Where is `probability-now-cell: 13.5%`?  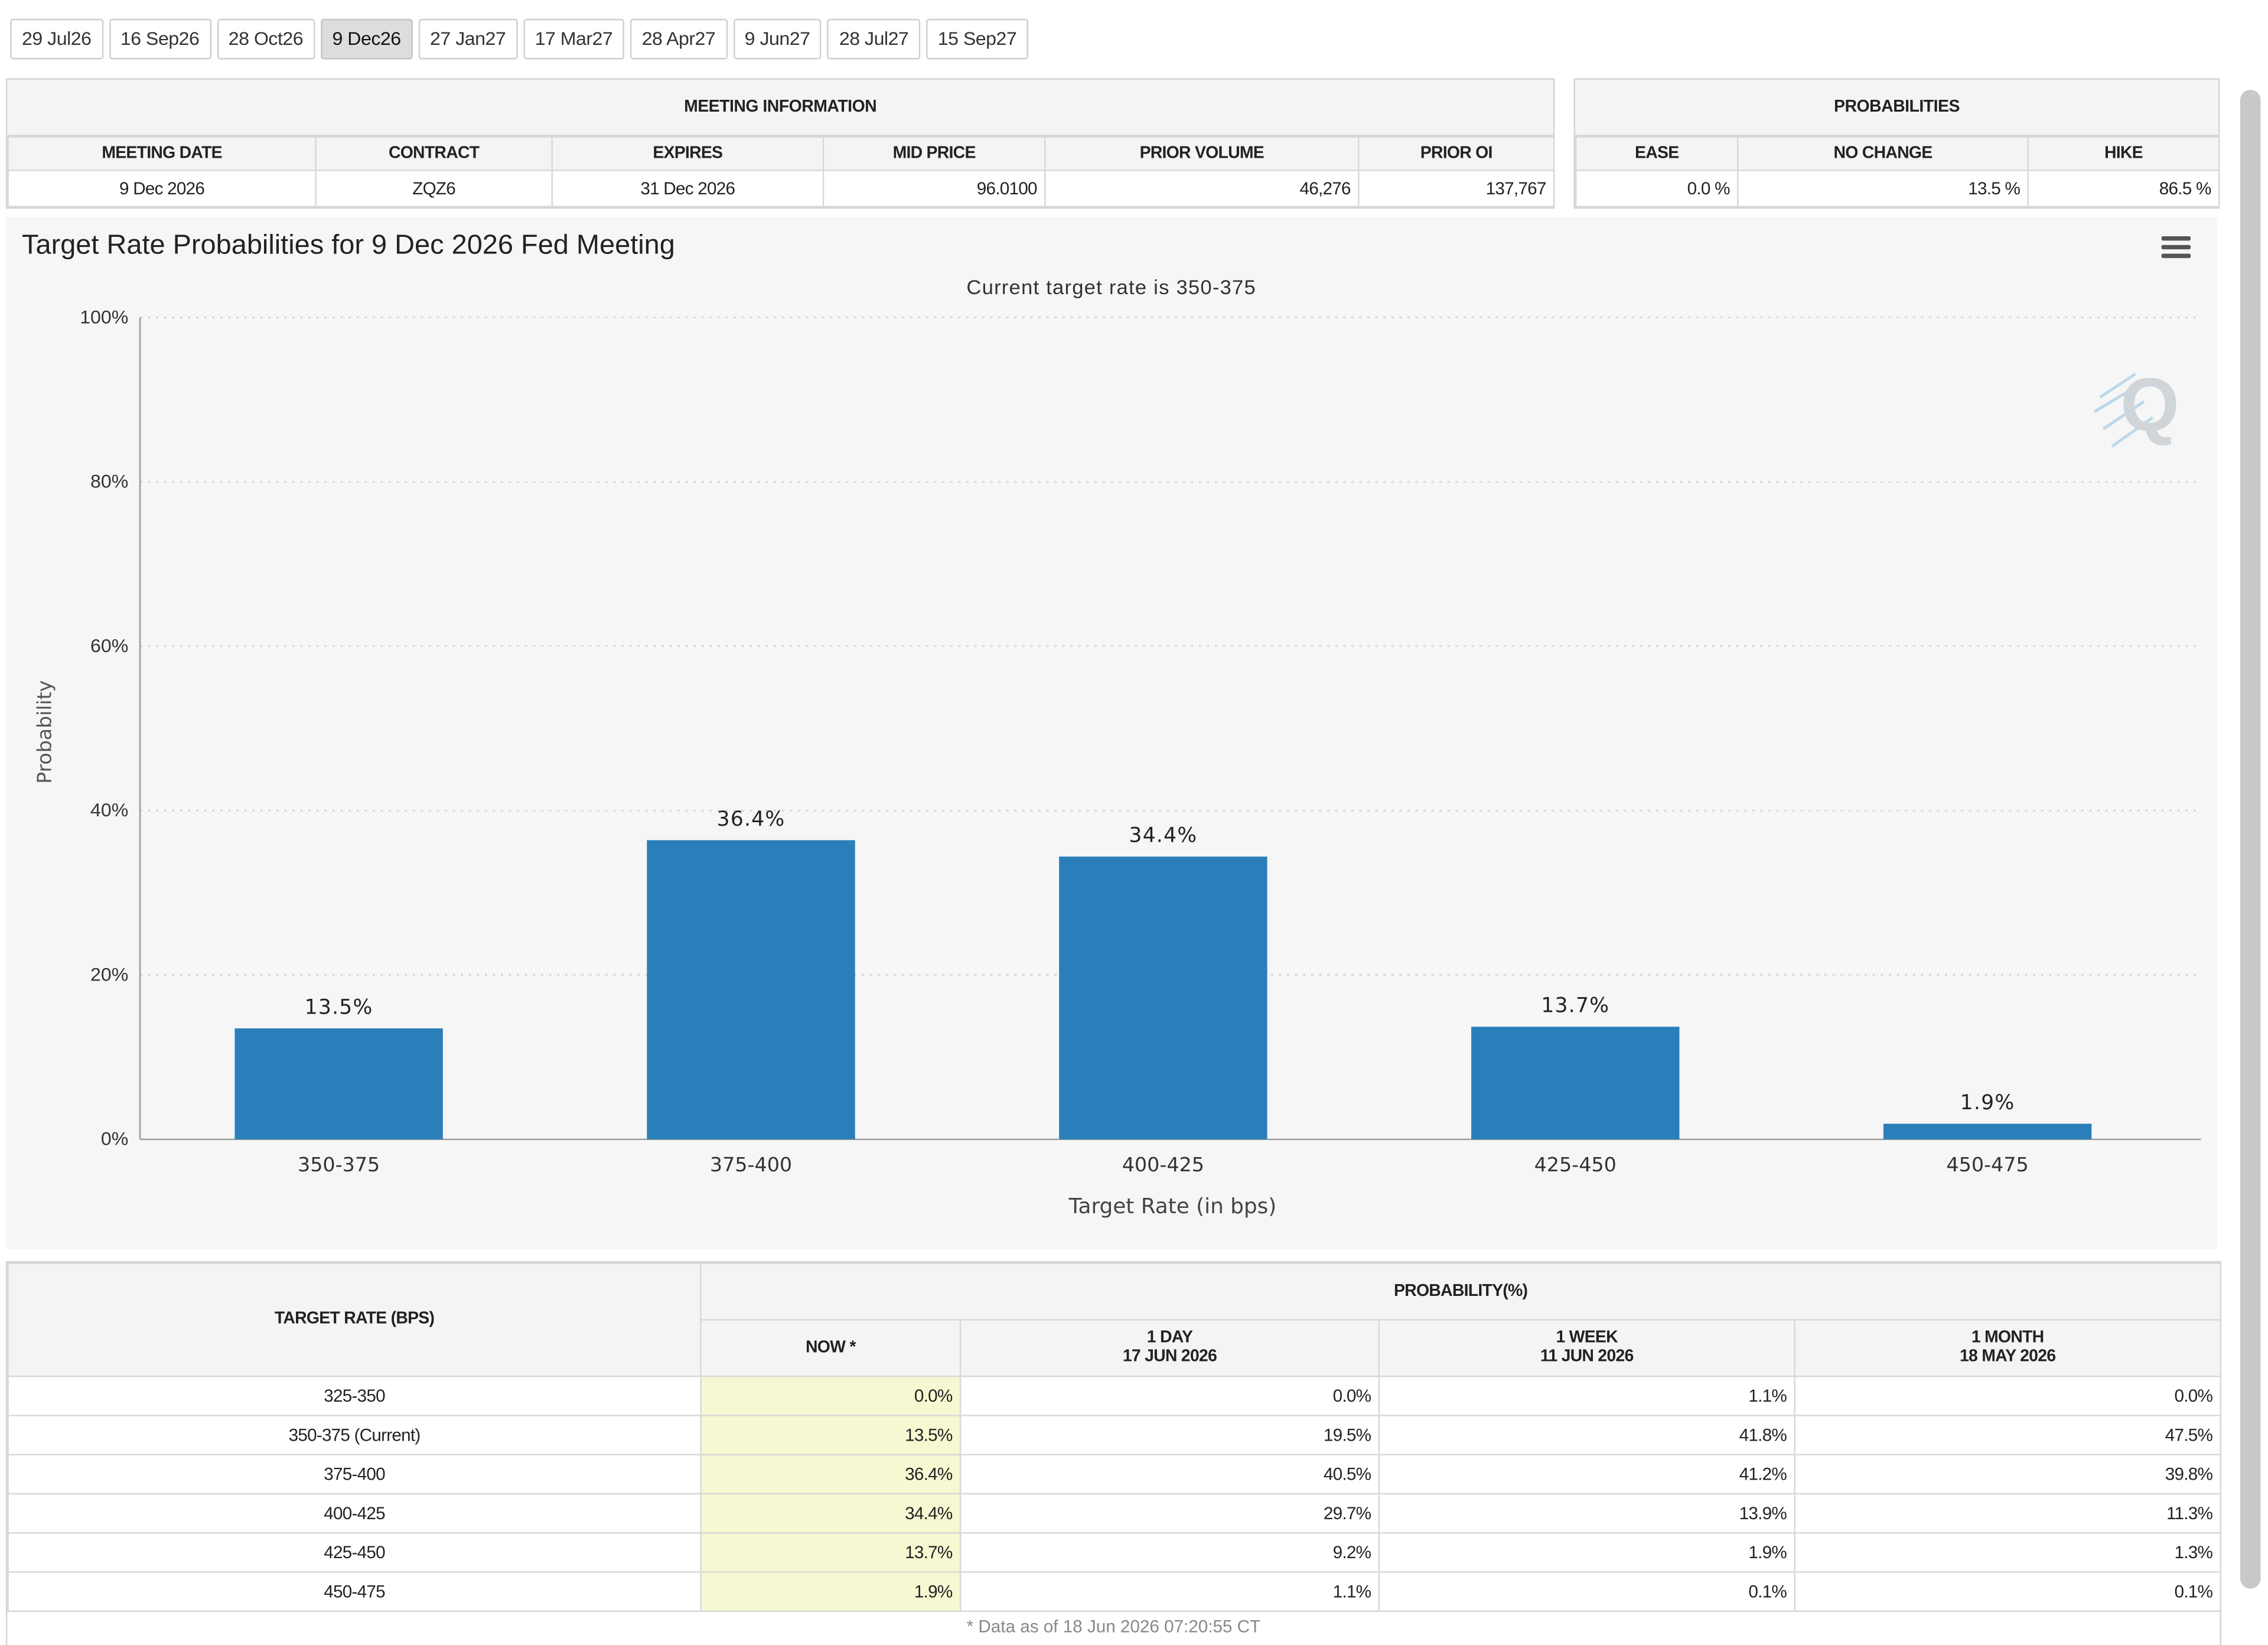
probability-now-cell: 13.5% is located at coordinates (831, 1435).